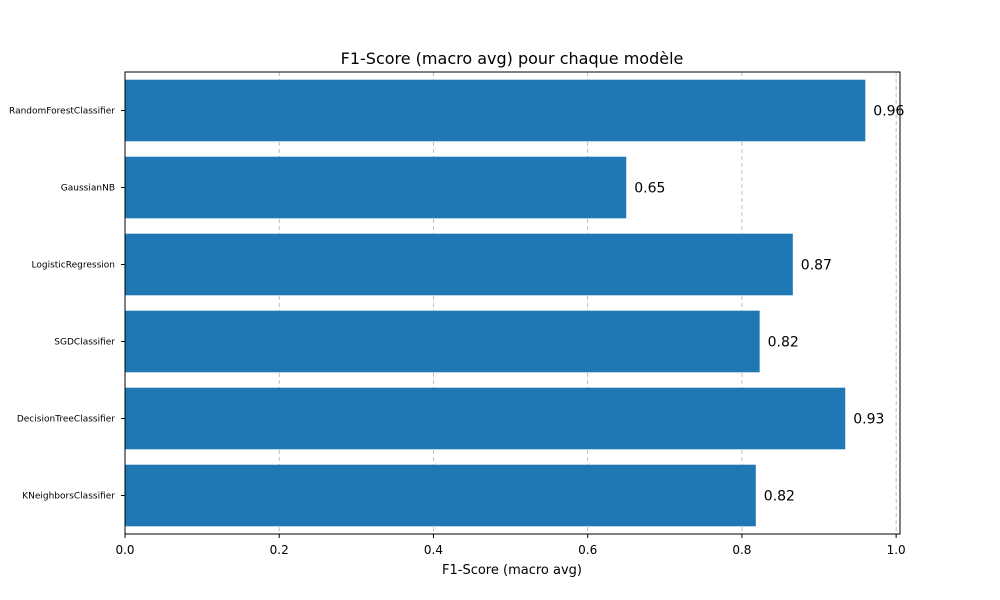 The height and width of the screenshot is (600, 1000). I want to click on x-axis-ticks: 0.0 0.2 0.4 0.6 0.8 1.0, so click(510, 545).